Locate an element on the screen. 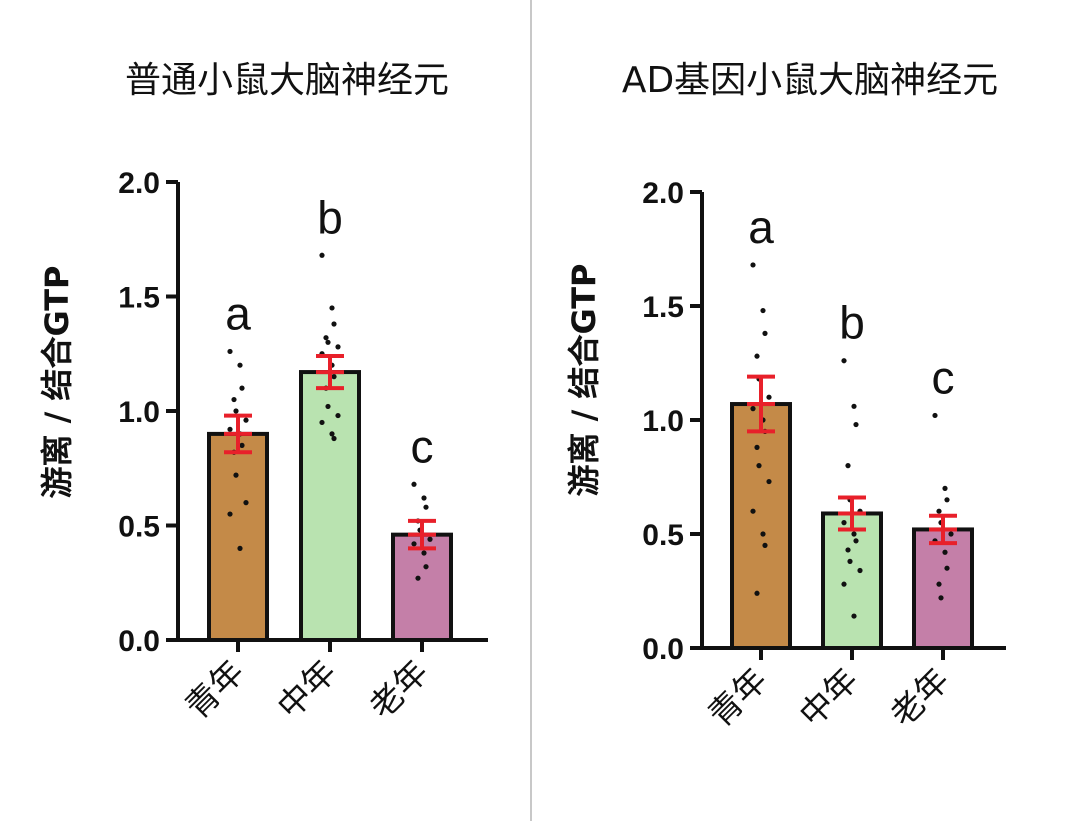 Image resolution: width=1080 pixels, height=821 pixels. chart-title: AD基因小鼠大脑神经元 is located at coordinates (810, 80).